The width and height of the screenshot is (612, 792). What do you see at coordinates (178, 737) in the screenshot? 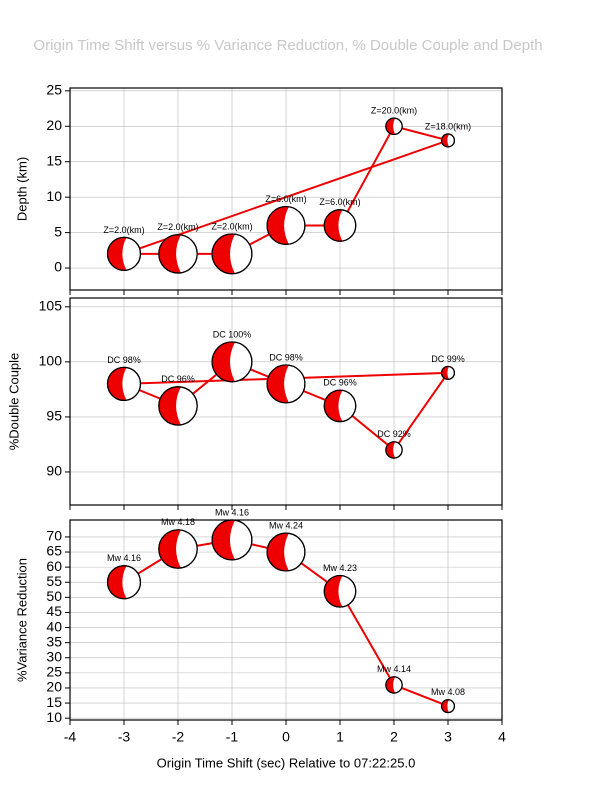
I see `x-tick-label: -2` at bounding box center [178, 737].